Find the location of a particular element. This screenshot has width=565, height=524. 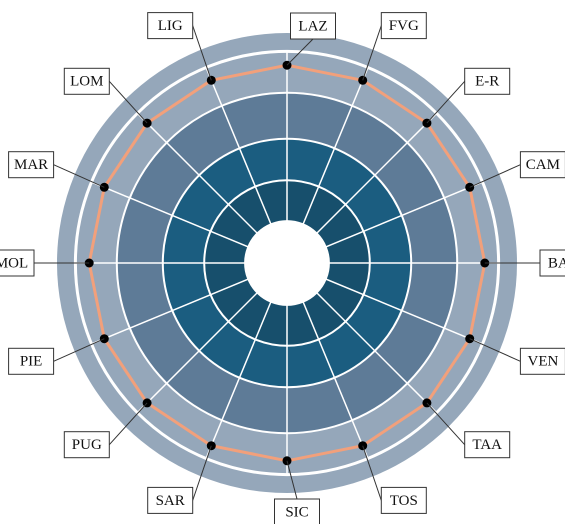

axis-label-fvg: FVG is located at coordinates (403, 26).